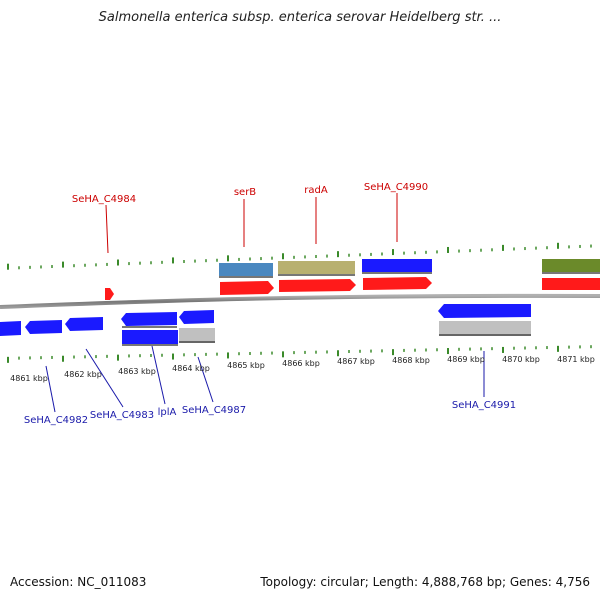 The width and height of the screenshot is (600, 600). Describe the element at coordinates (122, 415) in the screenshot. I see `label-SeHA_C4983: SeHA_C4983` at that location.